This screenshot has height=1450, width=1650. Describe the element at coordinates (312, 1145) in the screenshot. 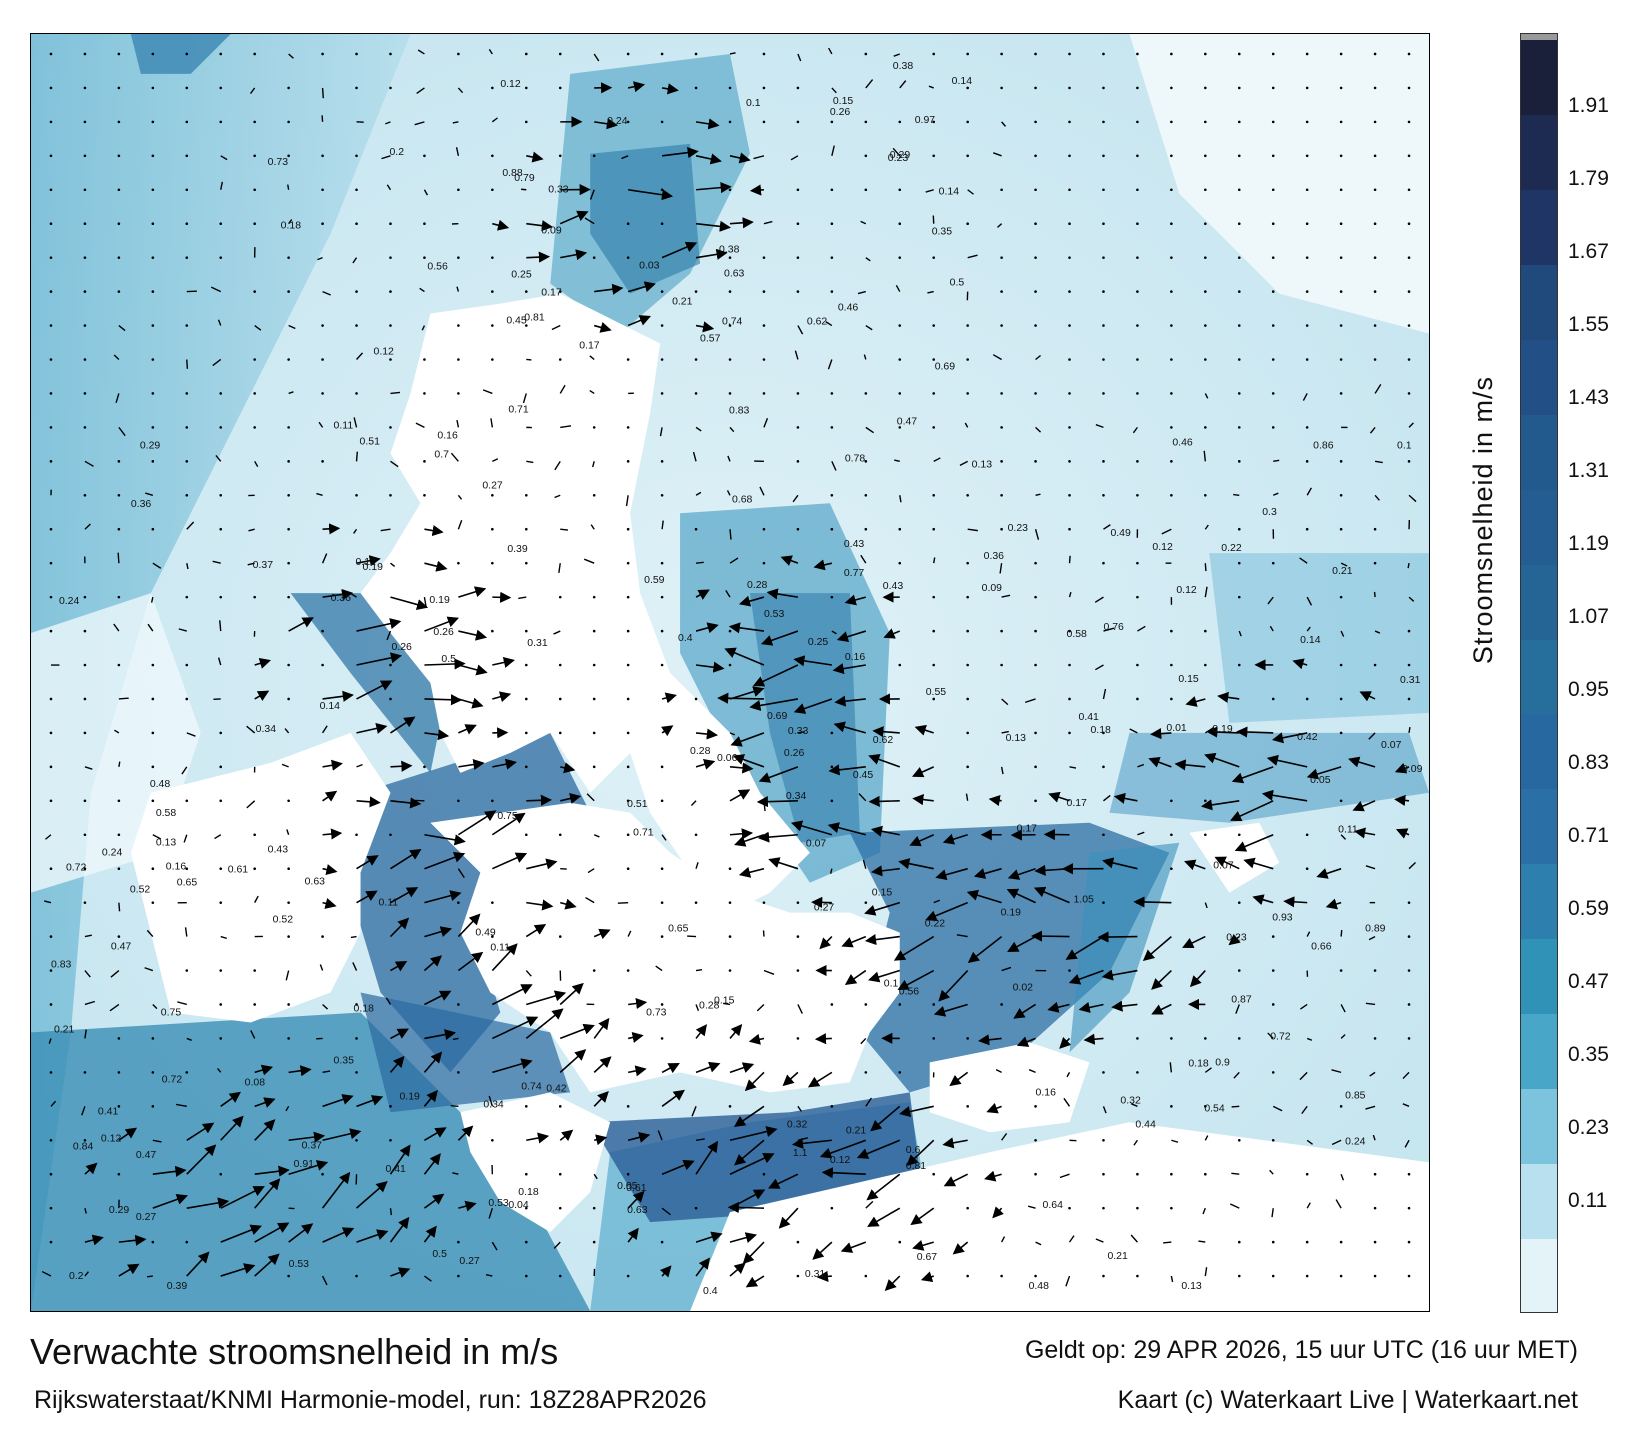

I see `speed-value-label: 0.37` at that location.